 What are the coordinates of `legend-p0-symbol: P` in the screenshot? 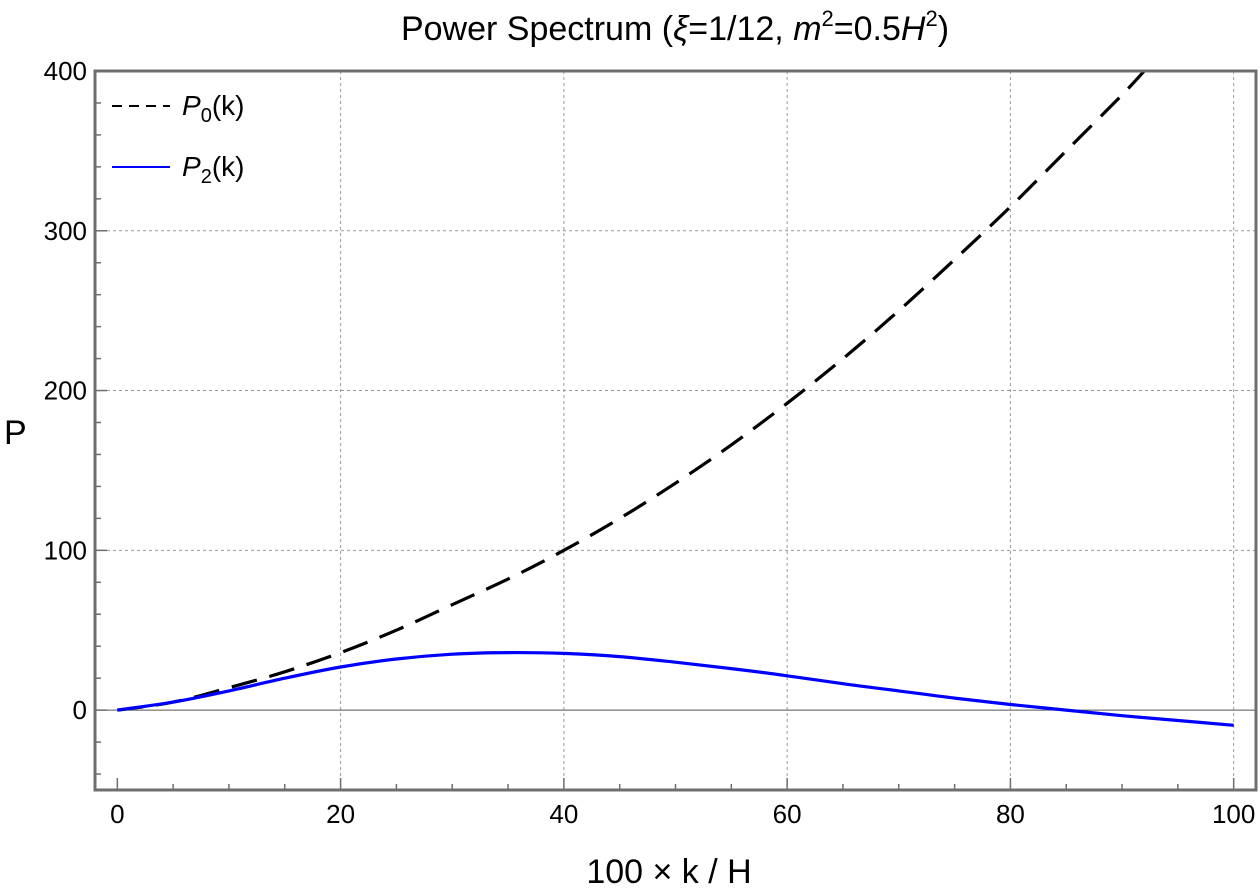 It's located at (191, 105).